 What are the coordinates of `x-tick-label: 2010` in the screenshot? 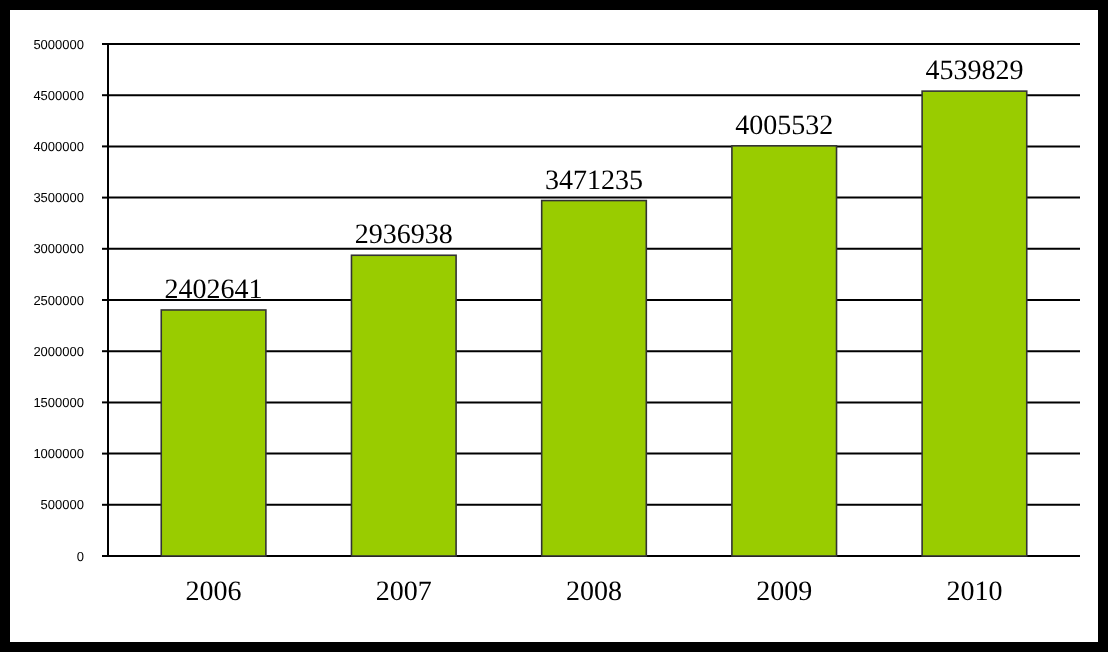 It's located at (974, 593).